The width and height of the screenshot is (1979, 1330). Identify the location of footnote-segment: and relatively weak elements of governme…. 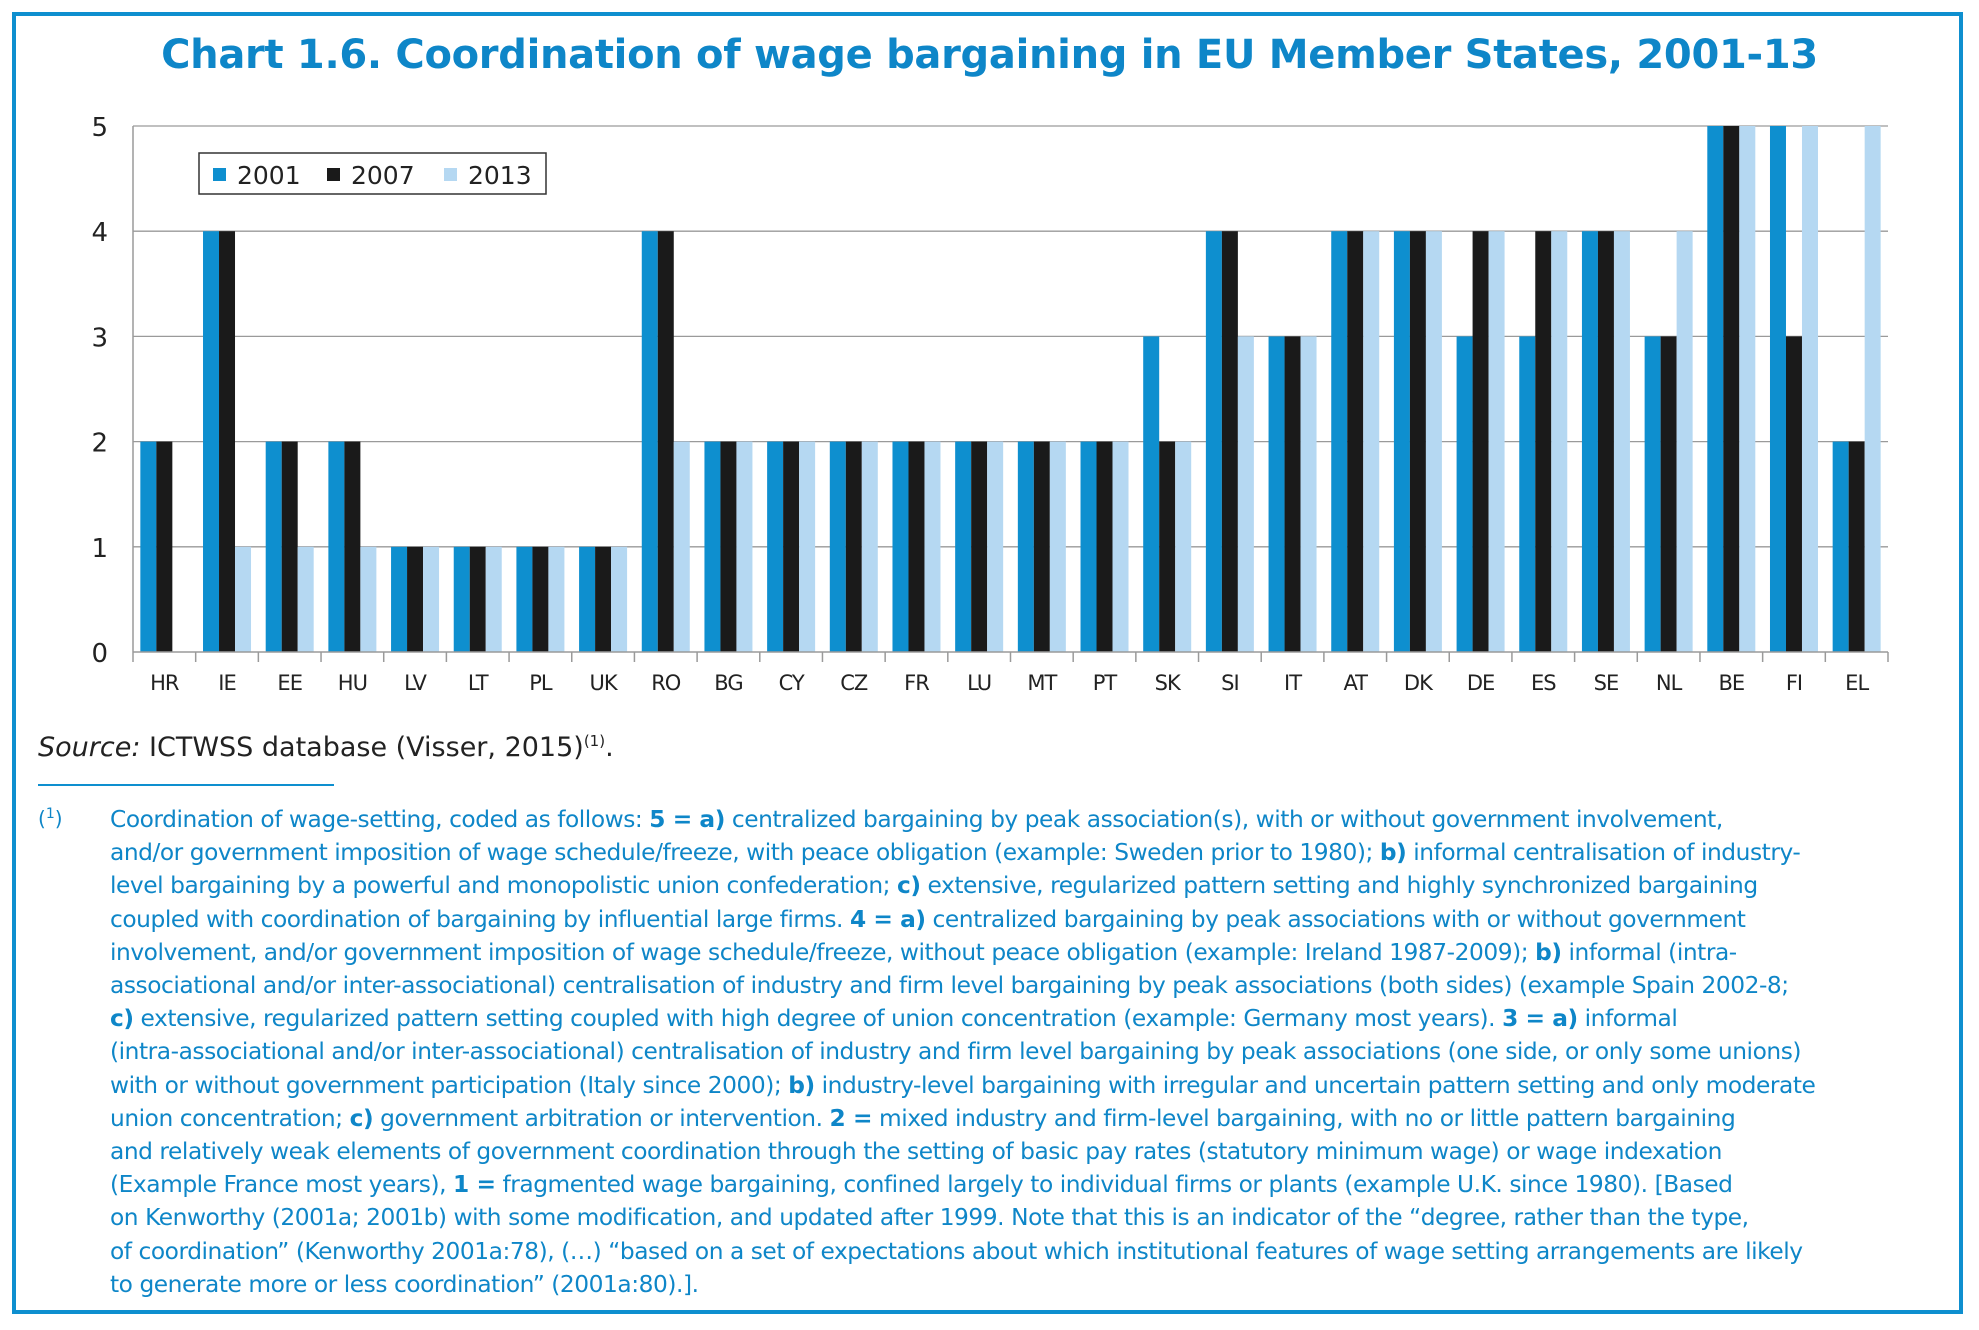
(916, 1152).